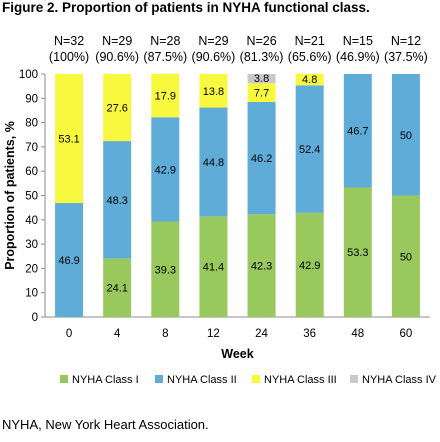 The image size is (440, 442). Describe the element at coordinates (31, 294) in the screenshot. I see `y-tick-label: 10` at that location.